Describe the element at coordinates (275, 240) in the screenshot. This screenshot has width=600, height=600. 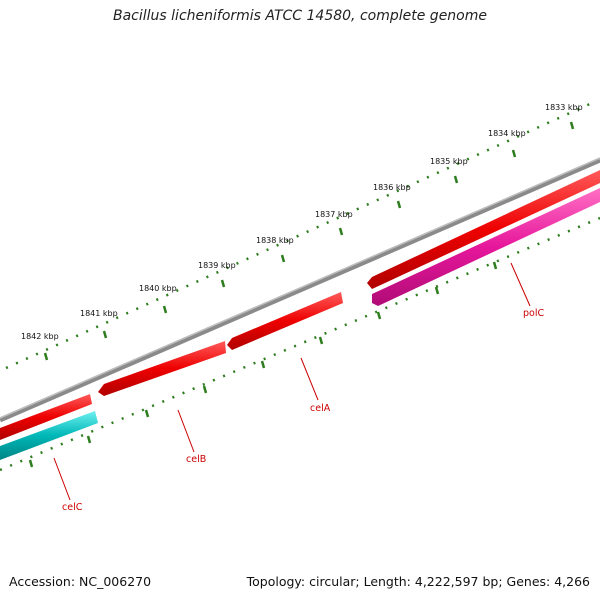
I see `tick-label: 1838 kbp` at that location.